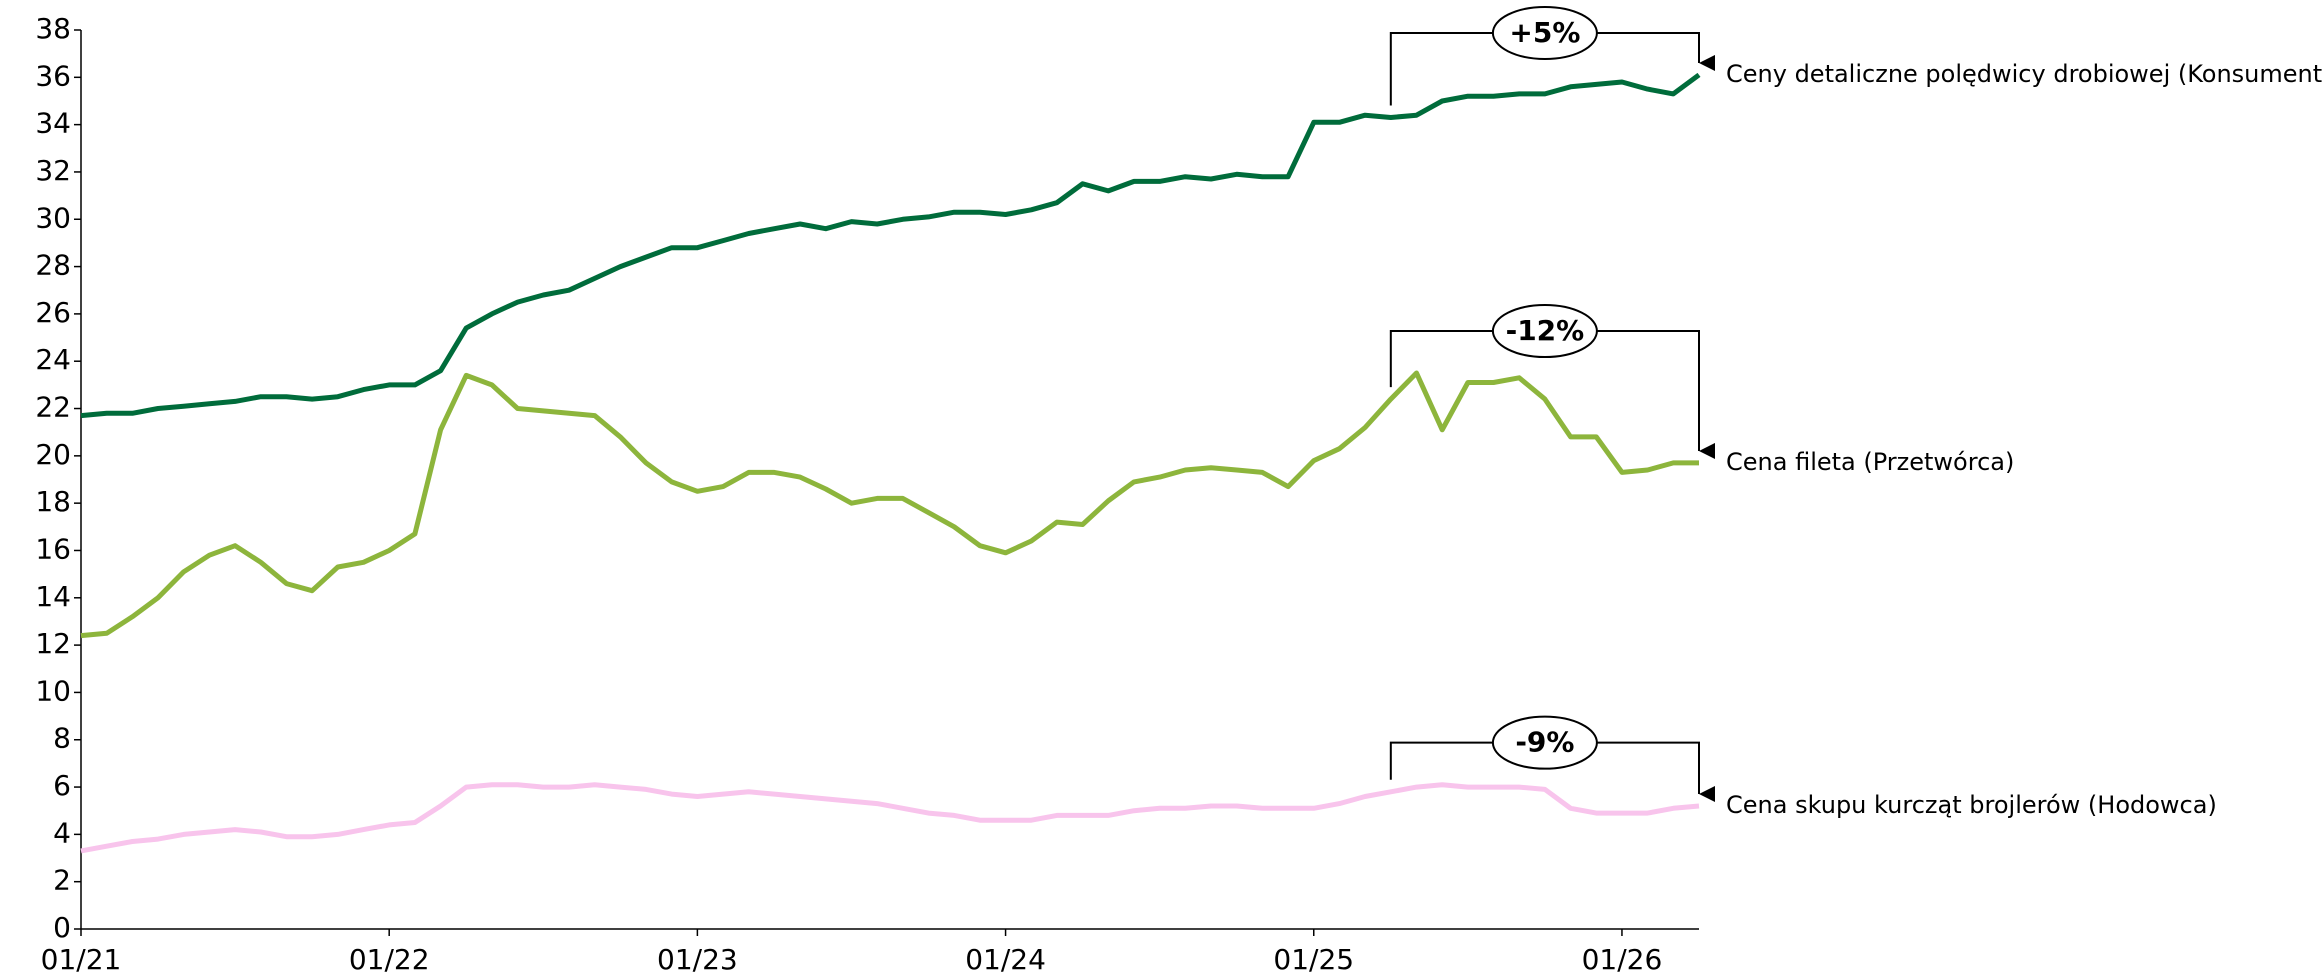 Image resolution: width=2323 pixels, height=977 pixels. Describe the element at coordinates (1005, 959) in the screenshot. I see `x-tick-label: 01/24` at that location.